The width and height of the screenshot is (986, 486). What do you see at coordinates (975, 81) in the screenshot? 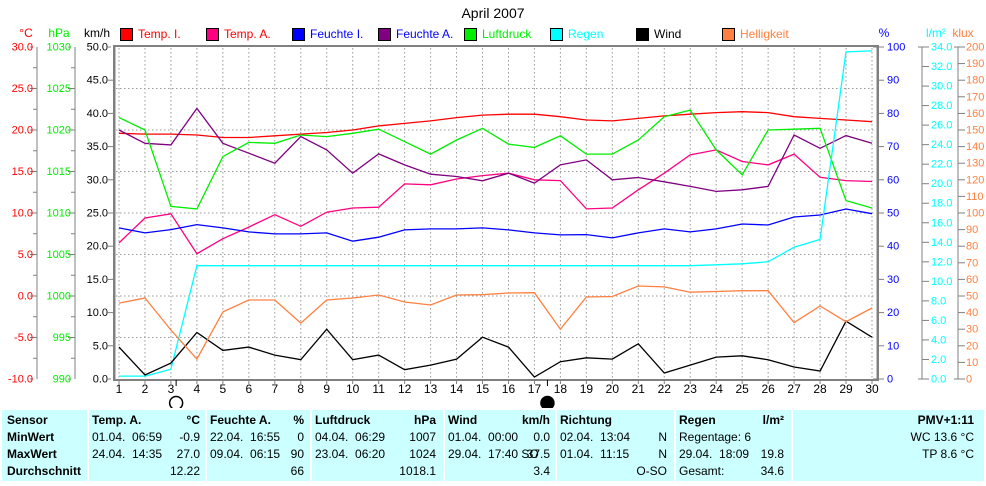
I see `tick-label-klux: 180` at bounding box center [975, 81].